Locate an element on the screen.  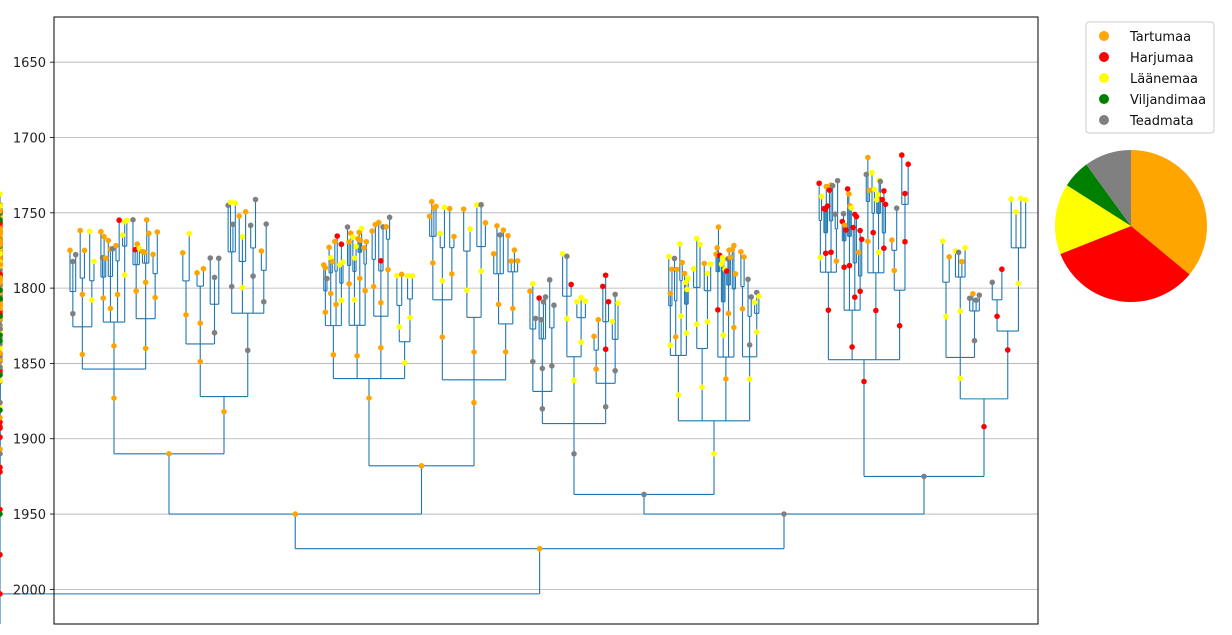
y-tick-label: 1900 is located at coordinates (29, 440).